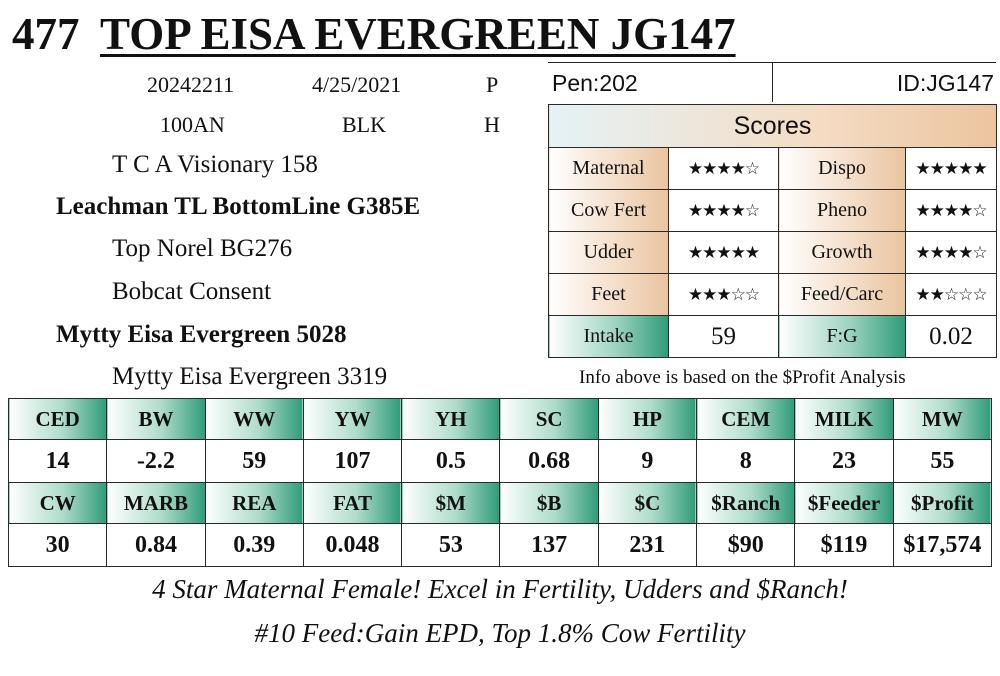  What do you see at coordinates (238, 206) in the screenshot?
I see `pedigree-sire: Leachman TL BottomLine G385E` at bounding box center [238, 206].